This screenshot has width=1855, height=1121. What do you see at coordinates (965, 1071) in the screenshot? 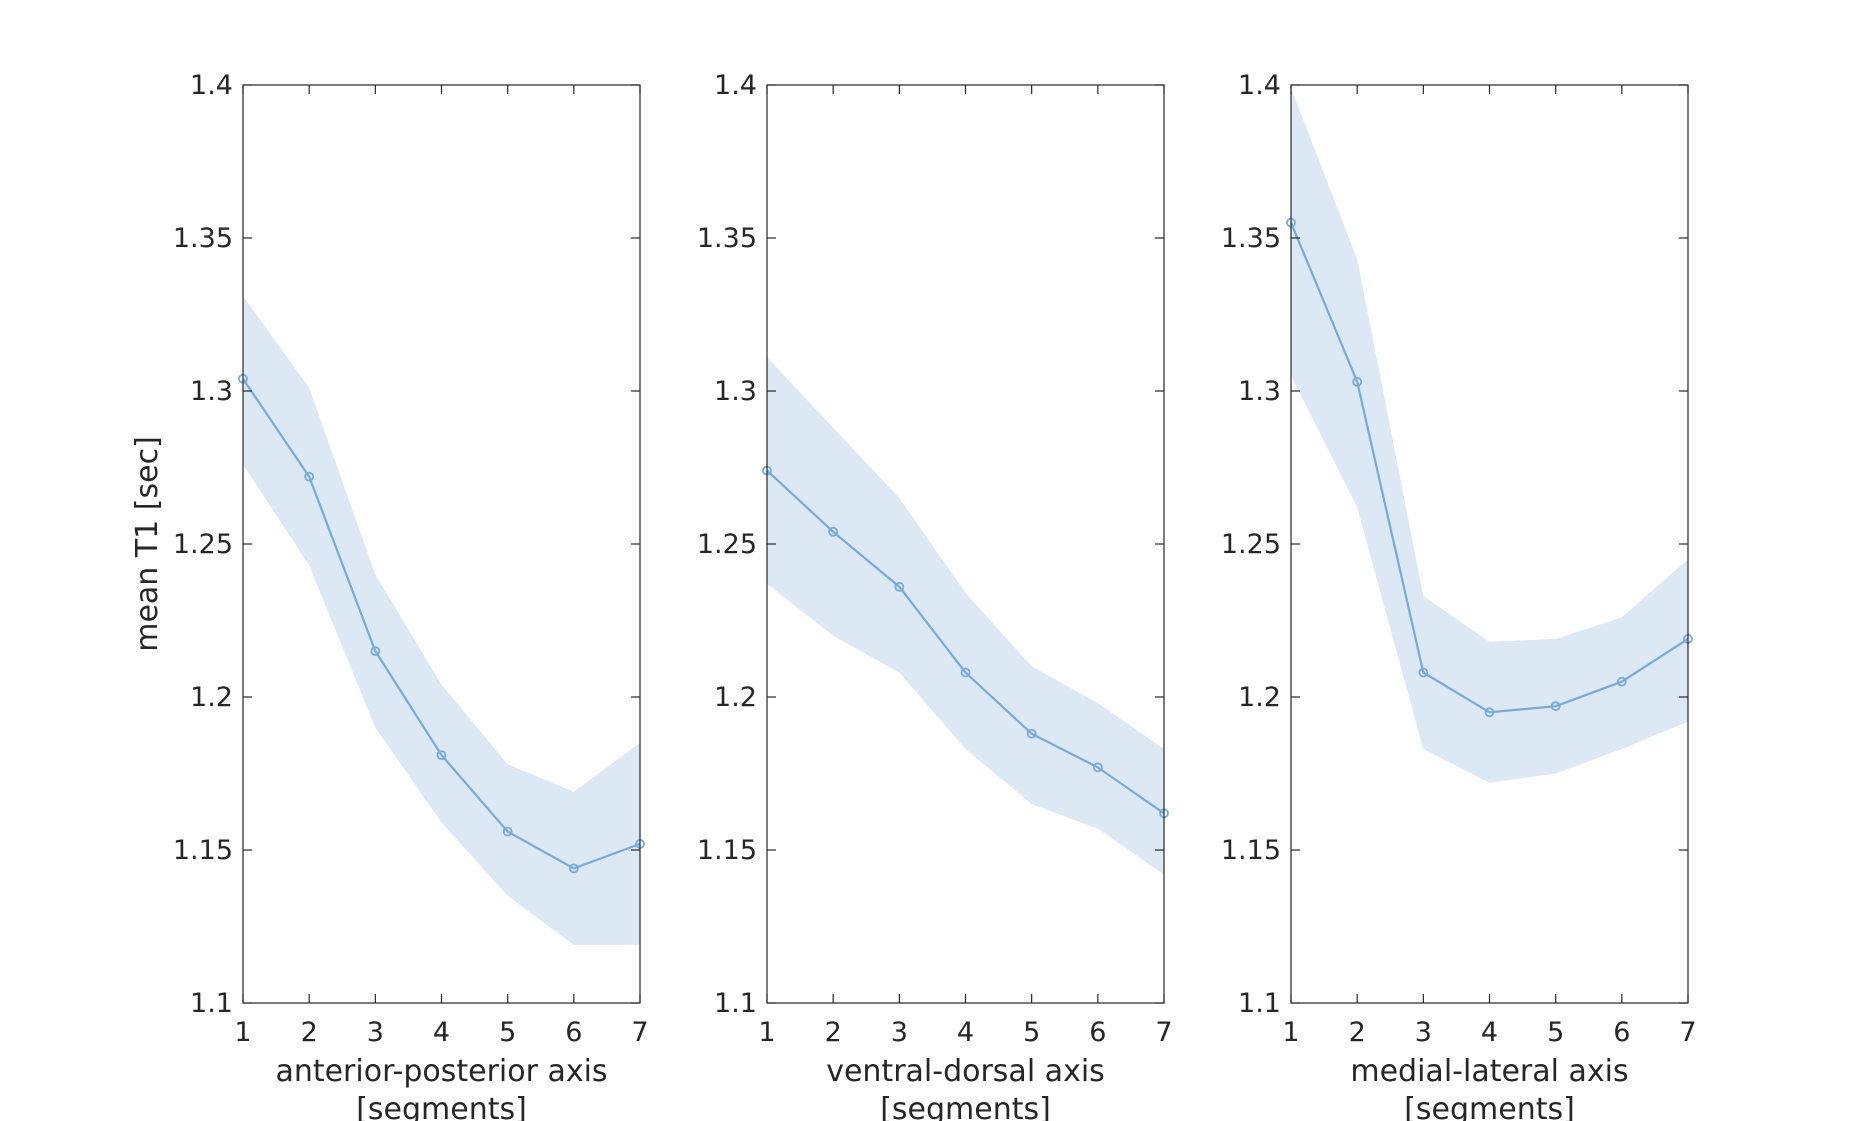
I see `x-axis-label: ventral-dorsal axis` at bounding box center [965, 1071].